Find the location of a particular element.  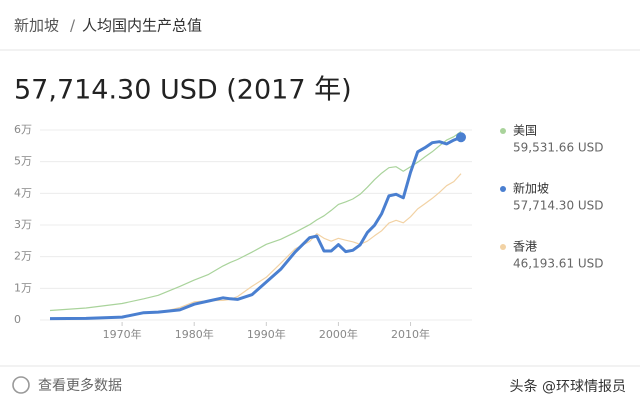

breadcrumb-country: 新加坡 is located at coordinates (36, 26).